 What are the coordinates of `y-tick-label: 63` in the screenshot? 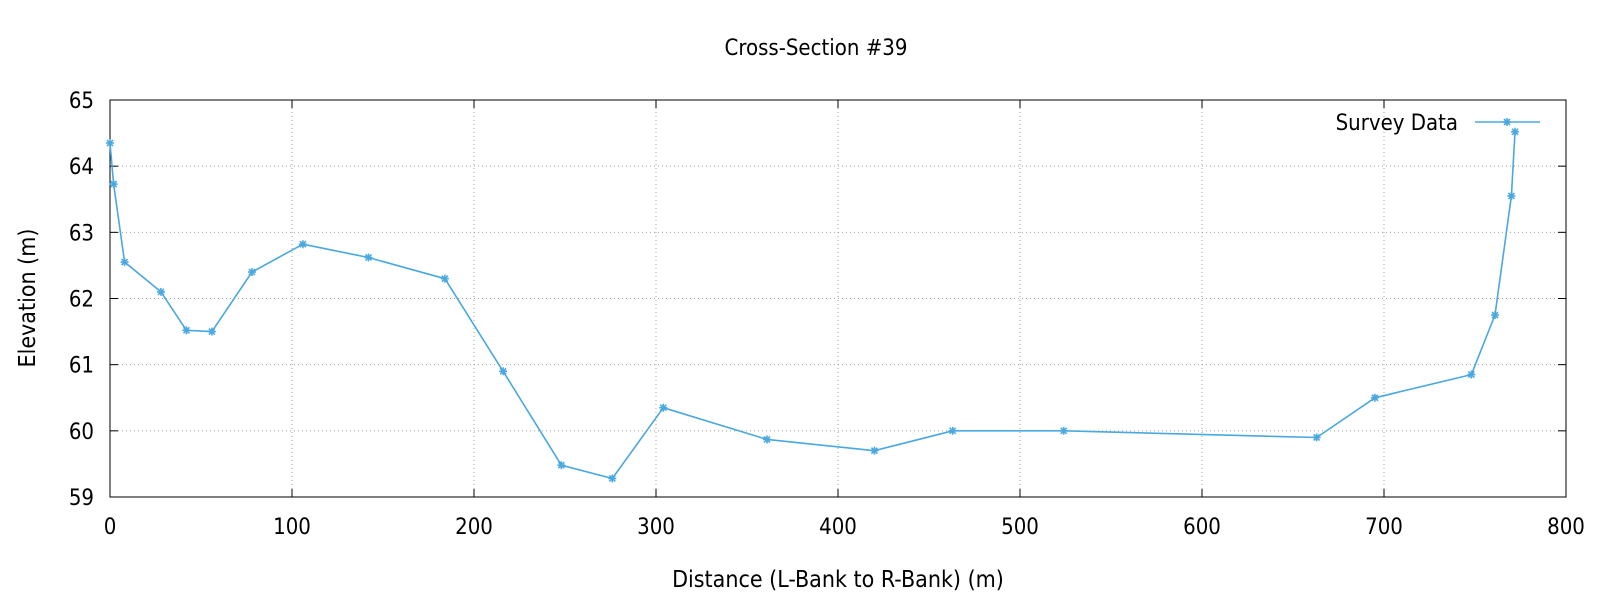 It's located at (81, 233).